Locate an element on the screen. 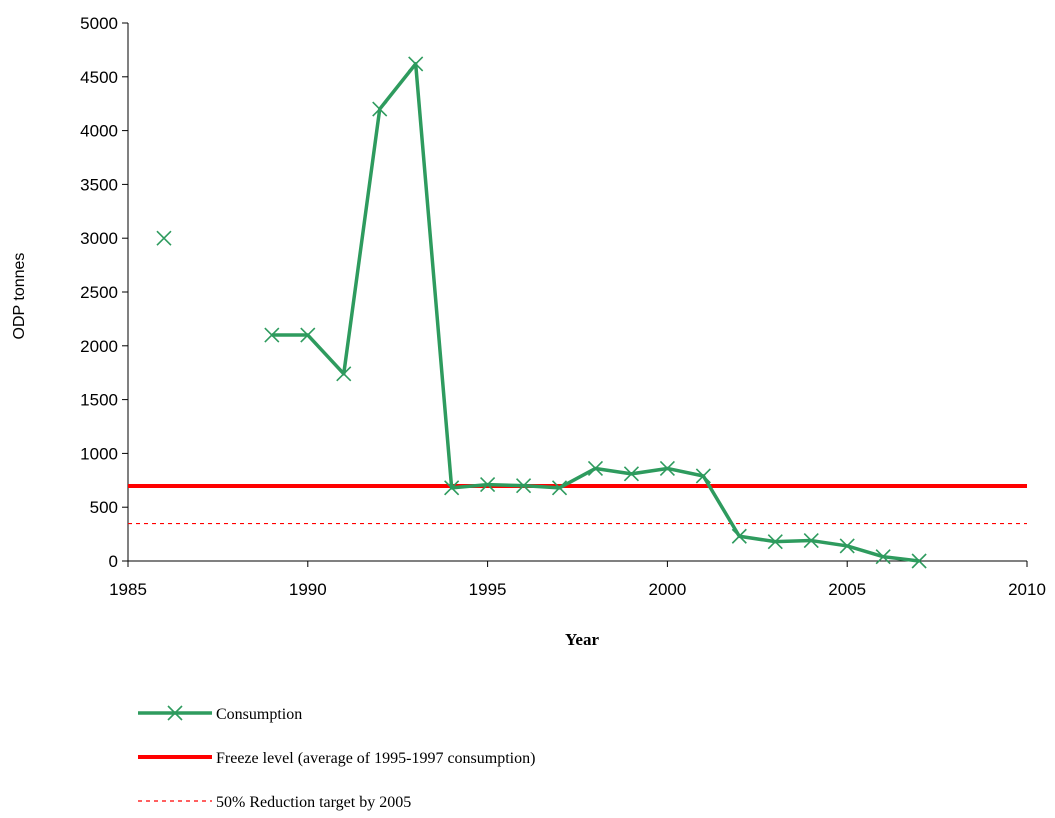  consumption-point-1995 is located at coordinates (488, 485).